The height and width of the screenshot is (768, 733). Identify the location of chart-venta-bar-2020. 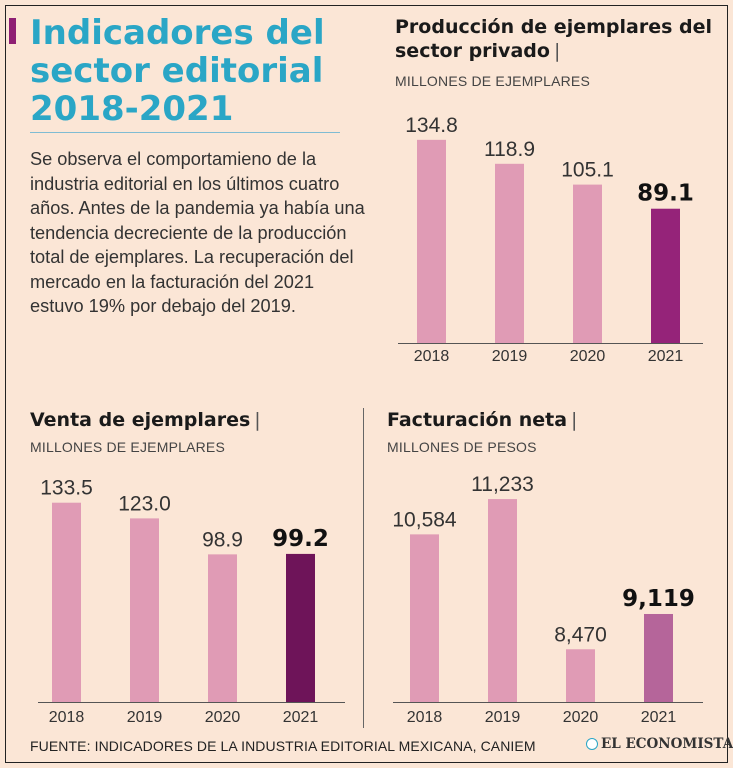
(222, 628).